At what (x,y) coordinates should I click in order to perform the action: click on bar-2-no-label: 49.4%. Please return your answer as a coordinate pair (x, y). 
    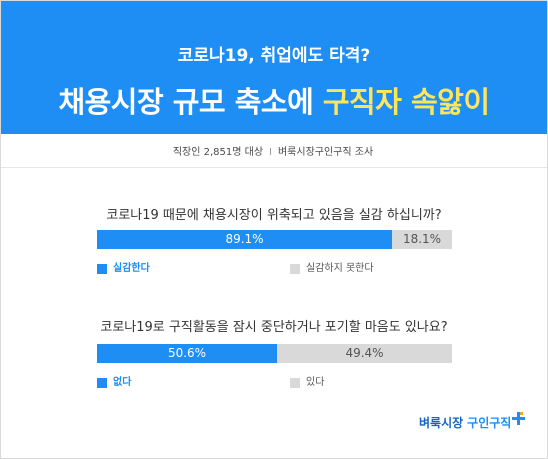
    Looking at the image, I should click on (364, 353).